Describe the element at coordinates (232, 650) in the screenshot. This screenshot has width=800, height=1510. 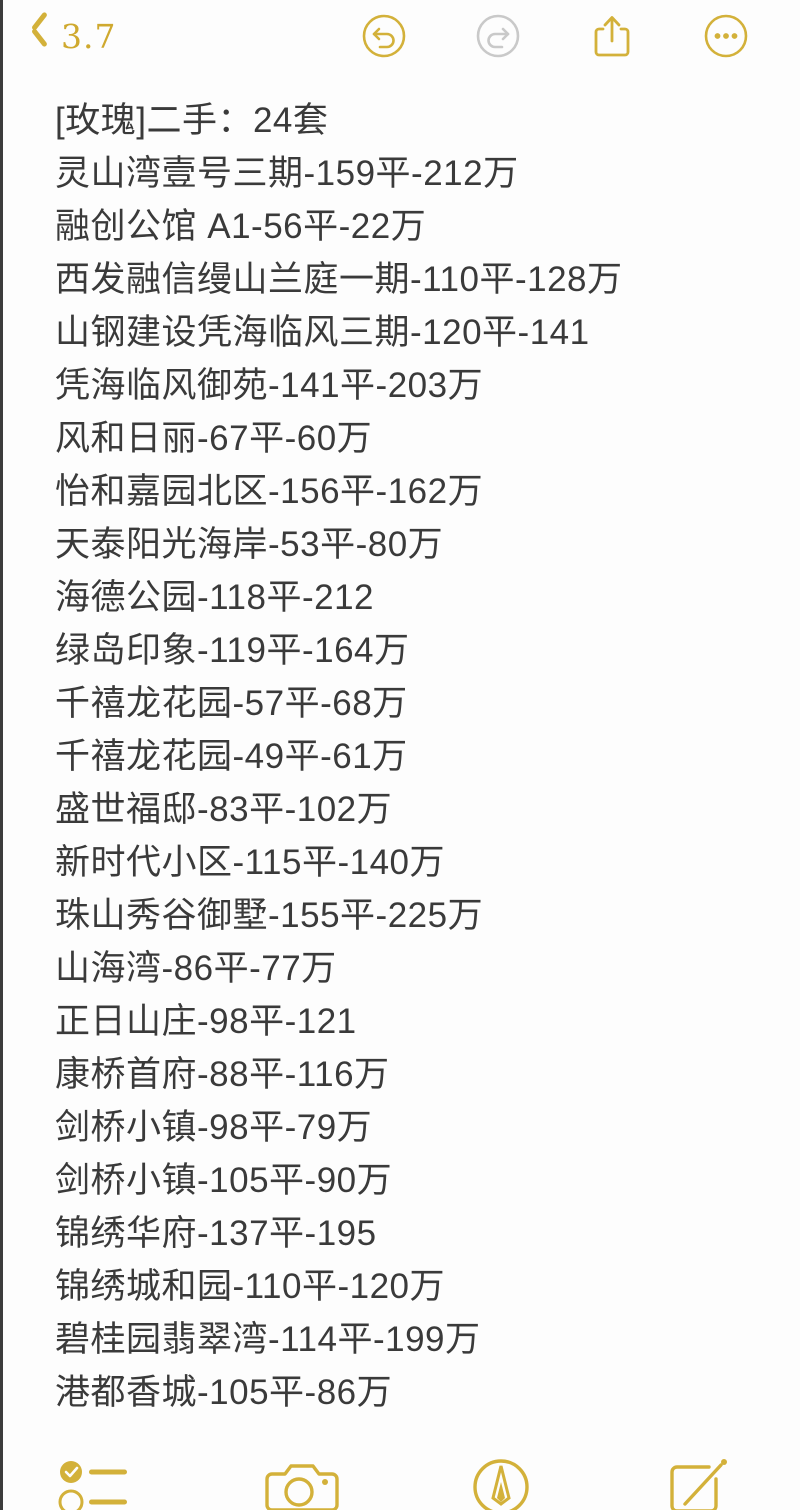
I see `note-line: 绿岛印象-119平-164万` at that location.